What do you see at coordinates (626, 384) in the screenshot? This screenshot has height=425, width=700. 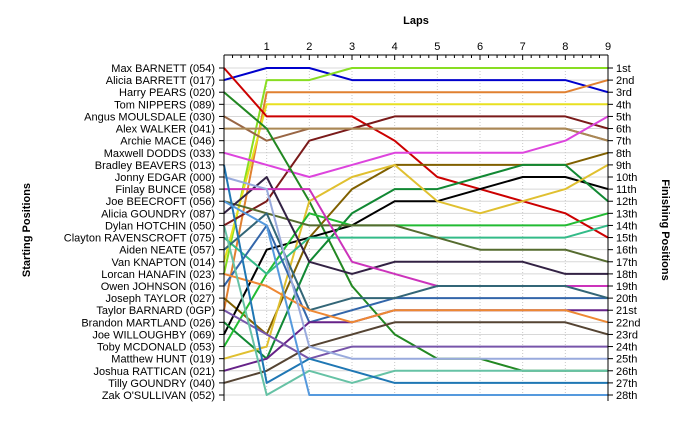 I see `finishing-position-label: 27th` at bounding box center [626, 384].